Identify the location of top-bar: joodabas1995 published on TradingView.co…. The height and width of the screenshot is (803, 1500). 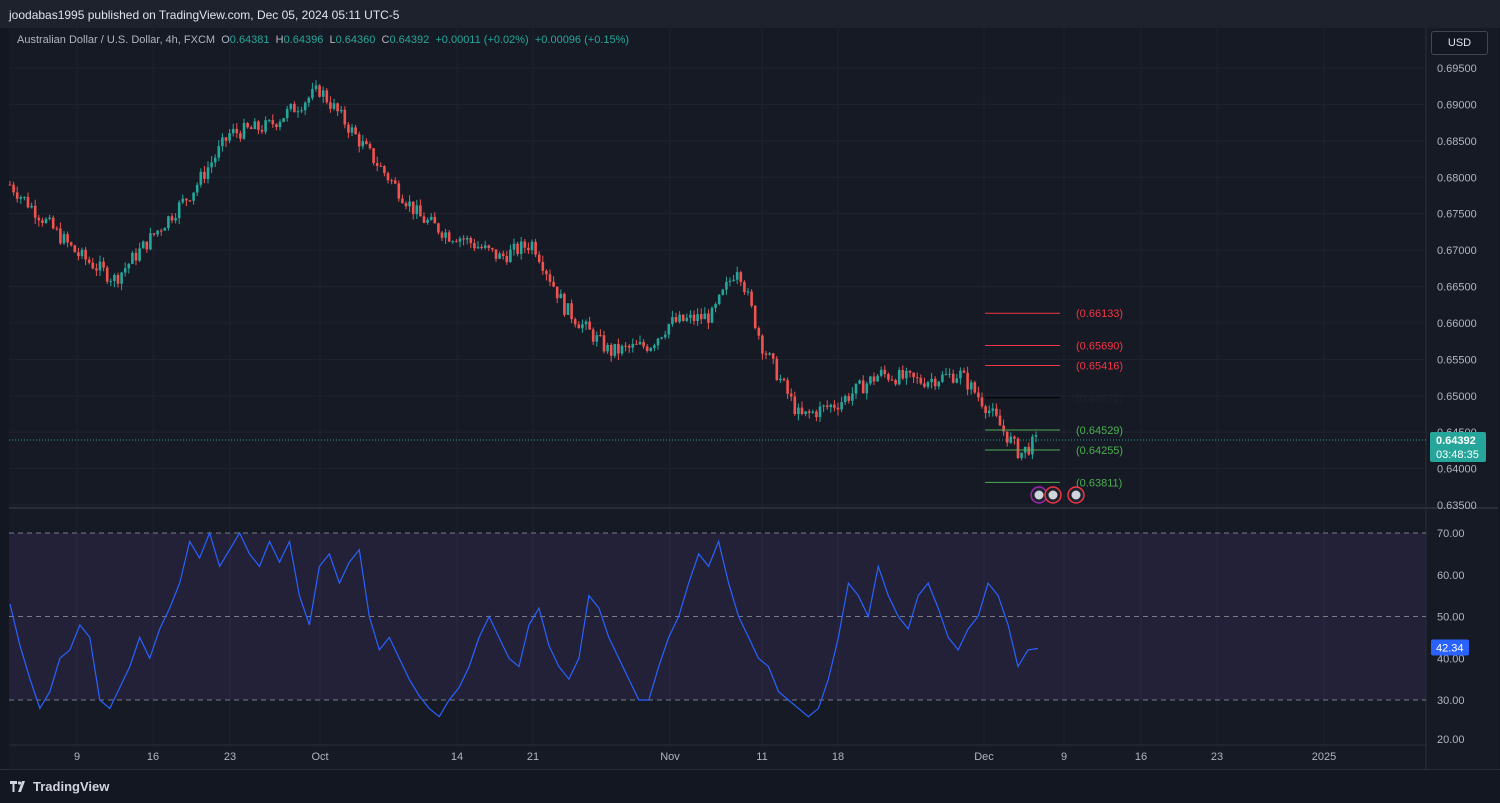
(750, 14).